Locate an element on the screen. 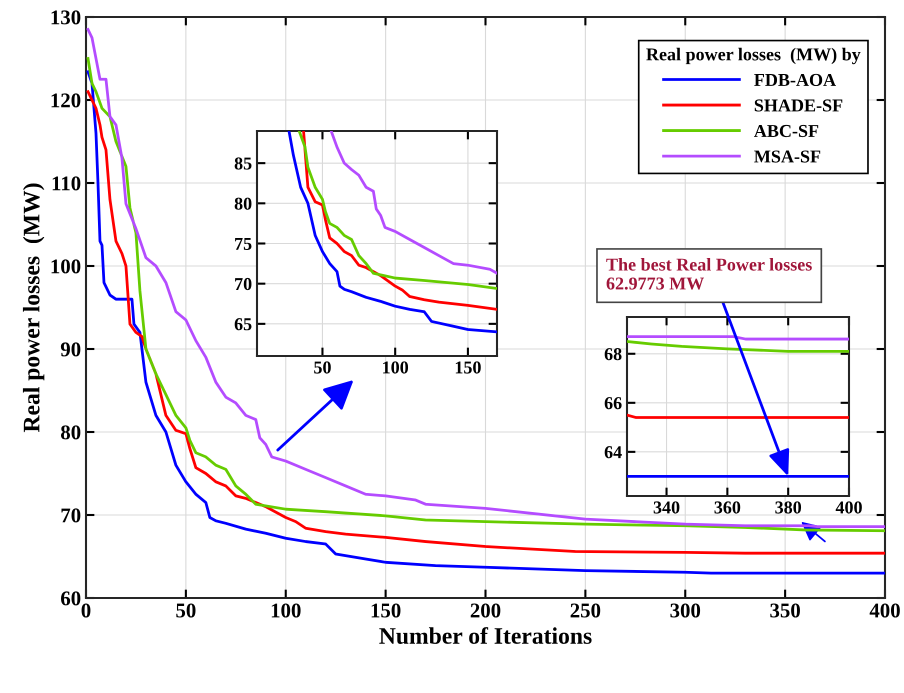 The width and height of the screenshot is (904, 693). y-tick-label: 66 is located at coordinates (613, 403).